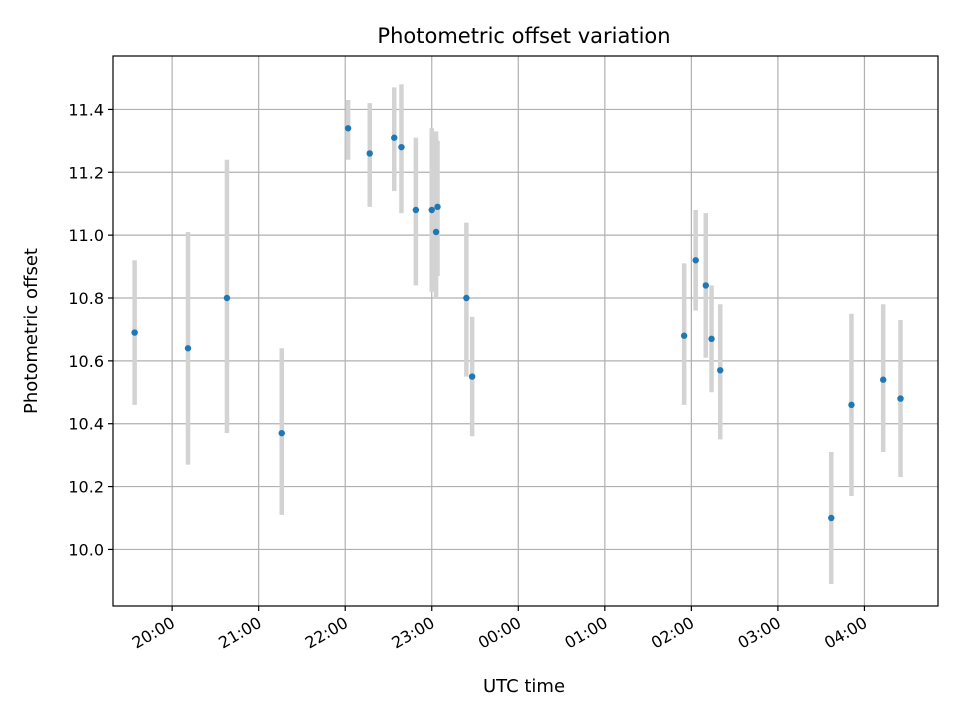  Describe the element at coordinates (86, 109) in the screenshot. I see `y-tick-label: 11.4` at that location.